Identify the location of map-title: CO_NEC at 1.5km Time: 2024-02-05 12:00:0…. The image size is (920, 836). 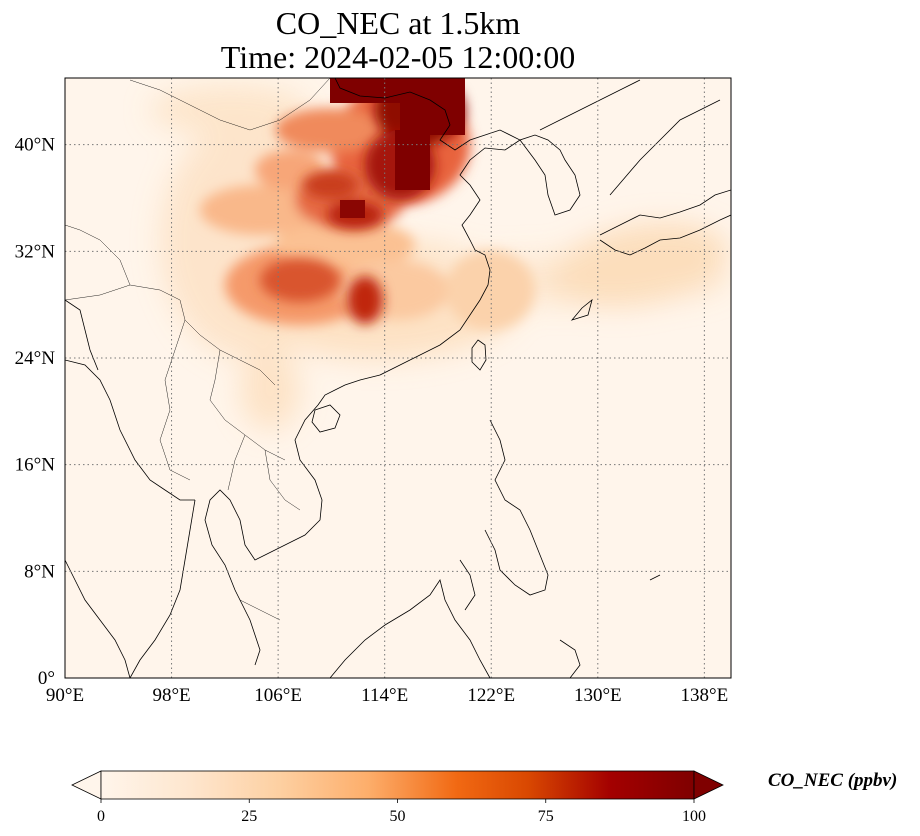
(398, 40).